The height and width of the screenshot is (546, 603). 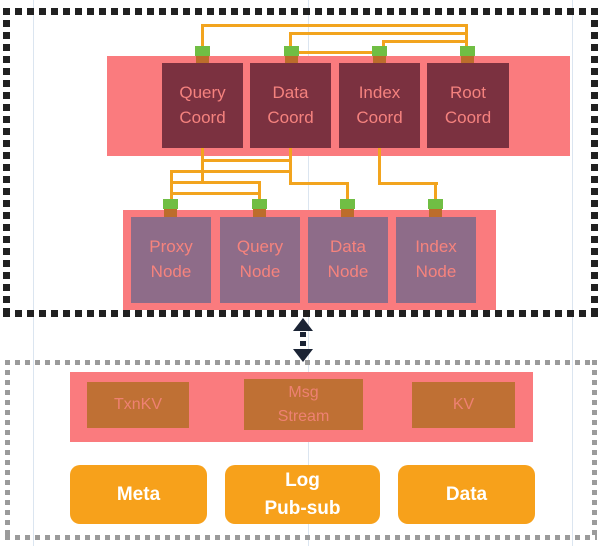 I want to click on store-label: Pub-sub, so click(x=302, y=508).